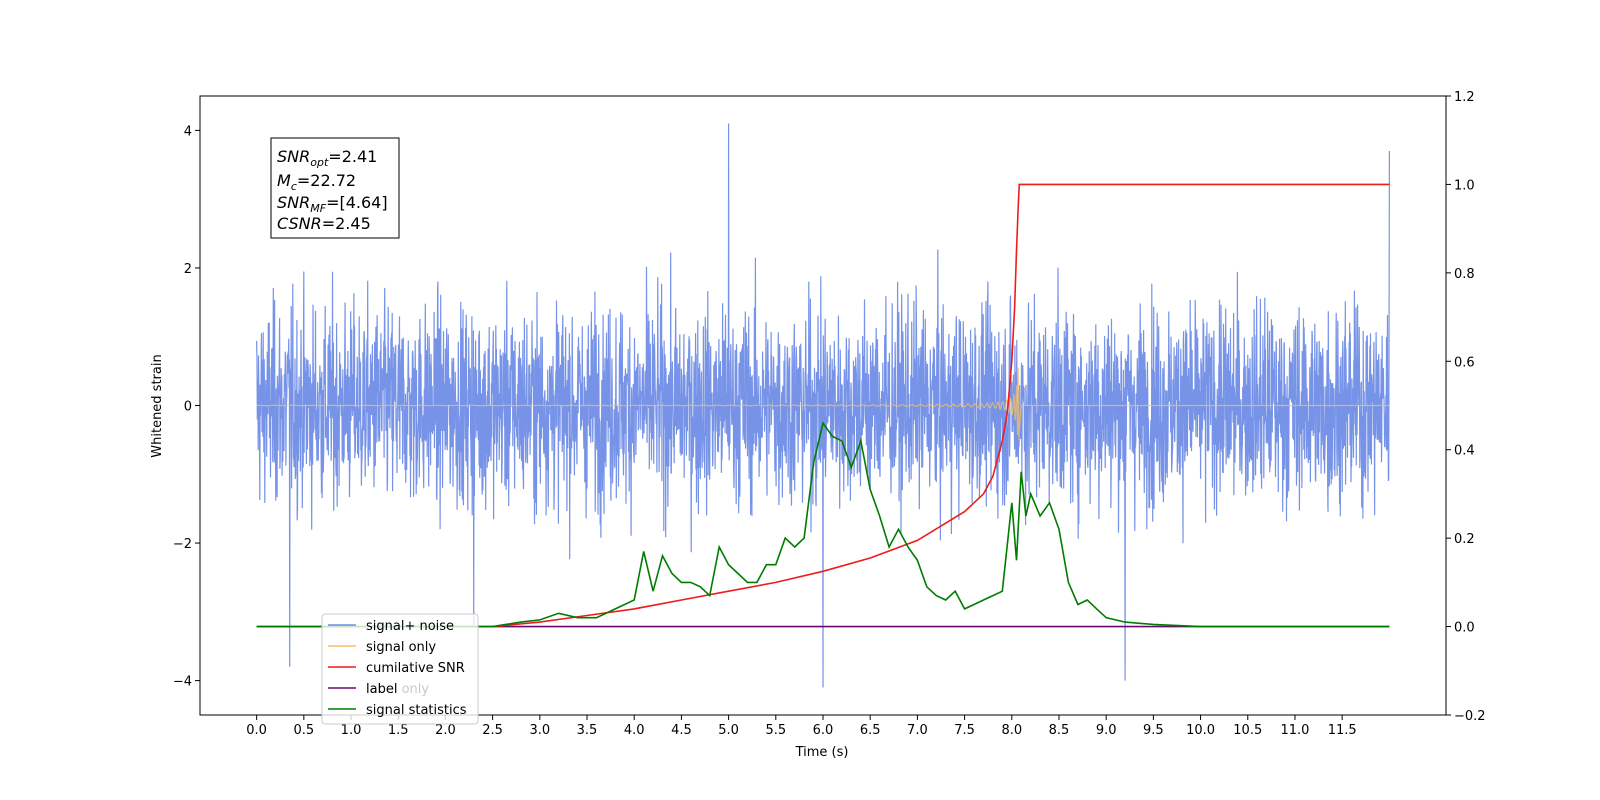 This screenshot has height=800, width=1600. Describe the element at coordinates (324, 223) in the screenshot. I see `annotation-csnr: CSNR=2.45` at that location.